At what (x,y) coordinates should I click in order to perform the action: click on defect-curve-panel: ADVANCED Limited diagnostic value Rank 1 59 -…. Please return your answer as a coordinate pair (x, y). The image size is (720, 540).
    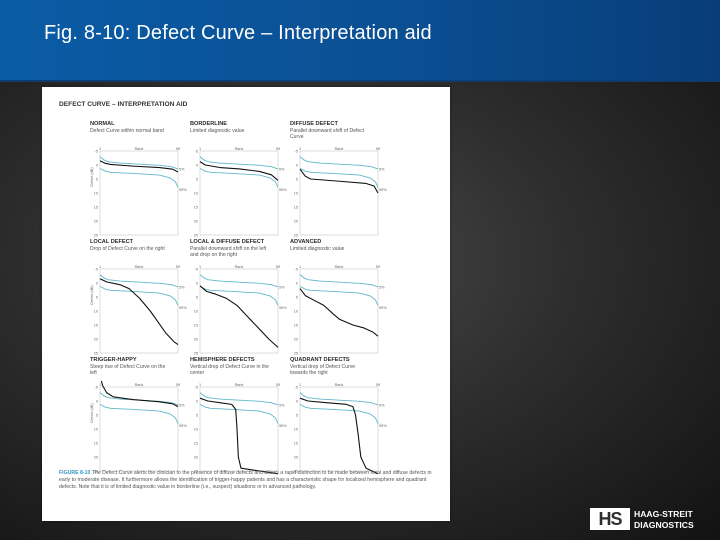
    Looking at the image, I should click on (349, 300).